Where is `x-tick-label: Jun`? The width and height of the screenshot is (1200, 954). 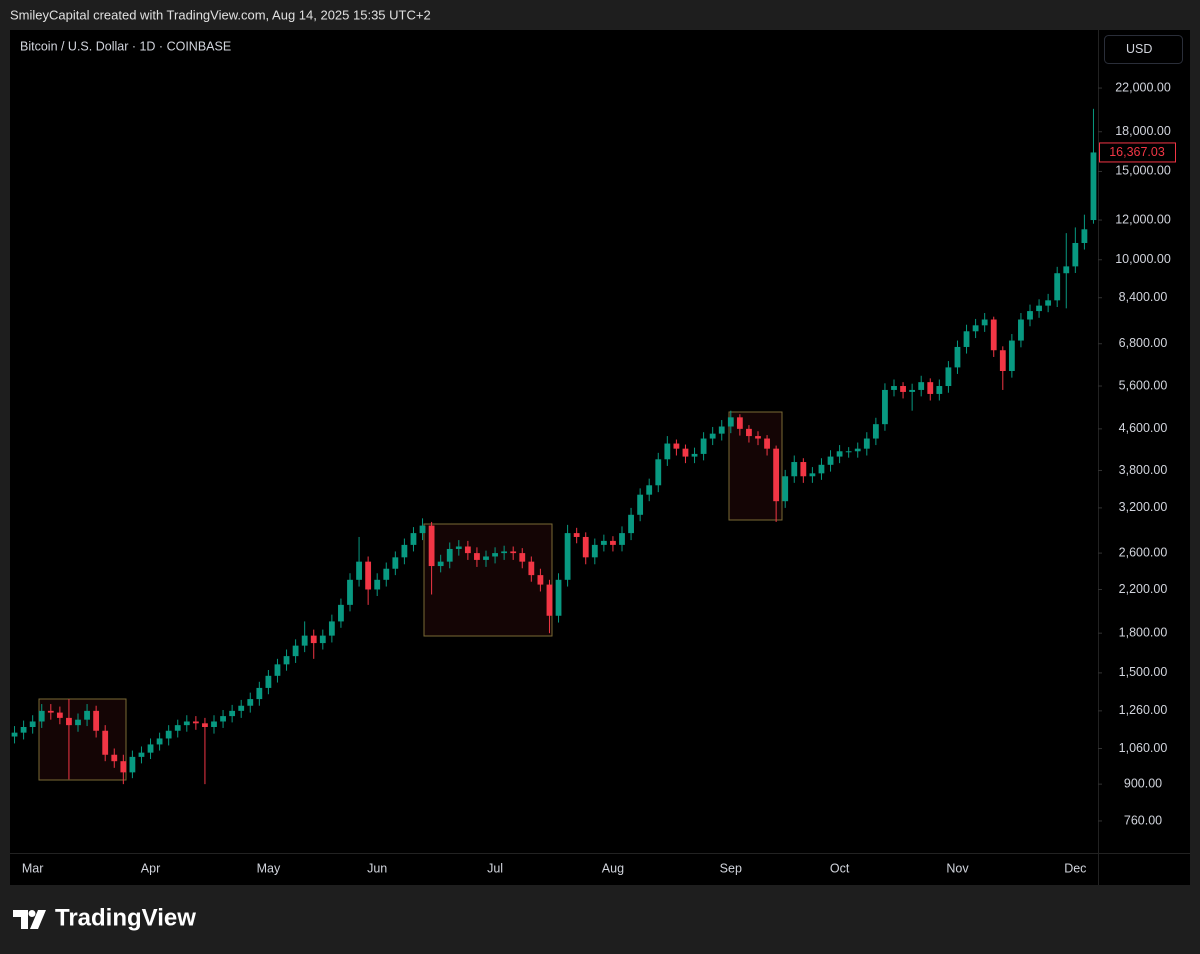 x-tick-label: Jun is located at coordinates (377, 868).